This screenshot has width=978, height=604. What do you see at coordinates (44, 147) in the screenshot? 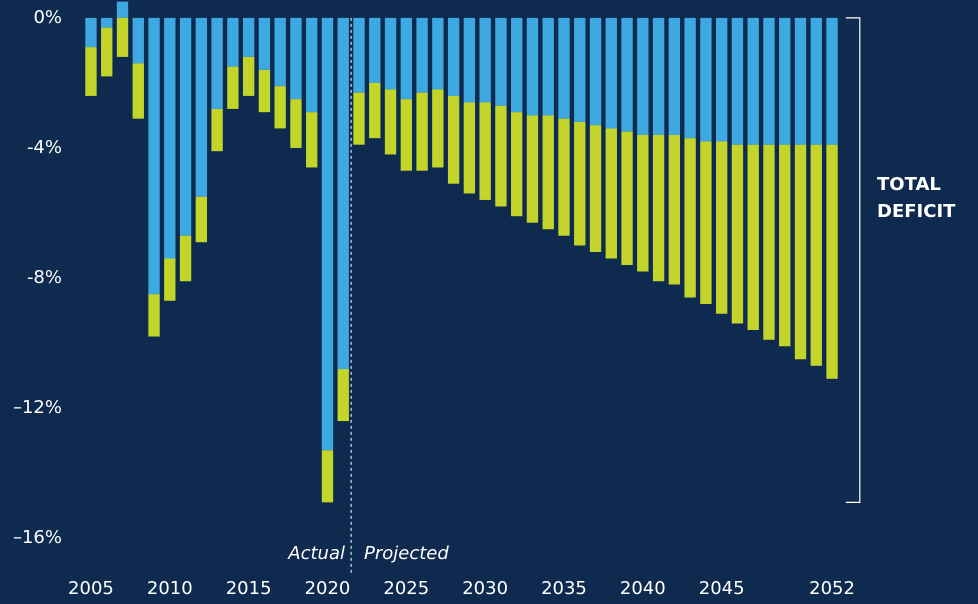
I see `y-tick-label: -4%` at bounding box center [44, 147].